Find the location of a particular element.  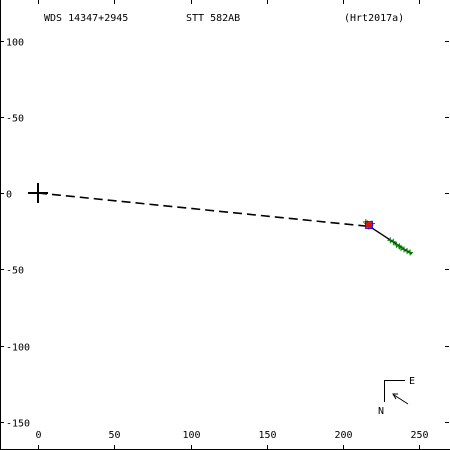

y-tick-label: -100 is located at coordinates (18, 348).